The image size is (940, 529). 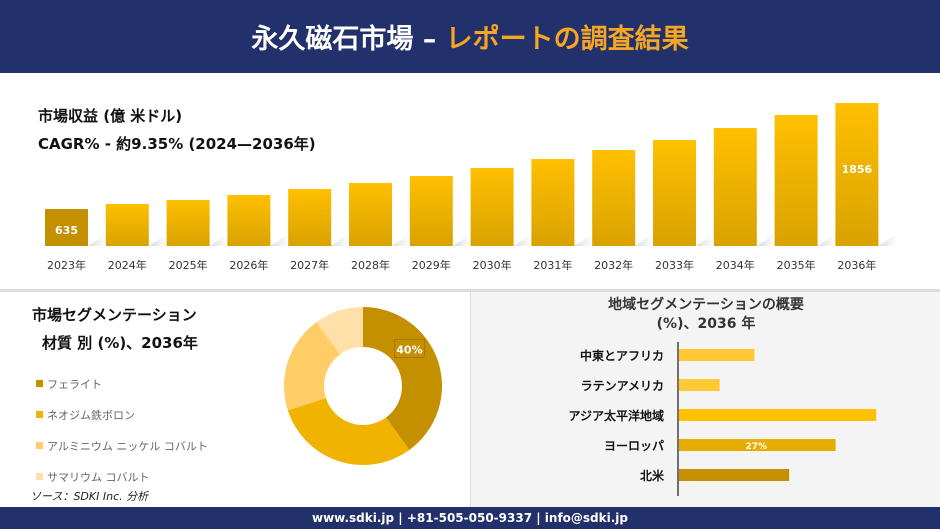 What do you see at coordinates (344, 39) in the screenshot?
I see `title-main: 永久磁石市場 –` at bounding box center [344, 39].